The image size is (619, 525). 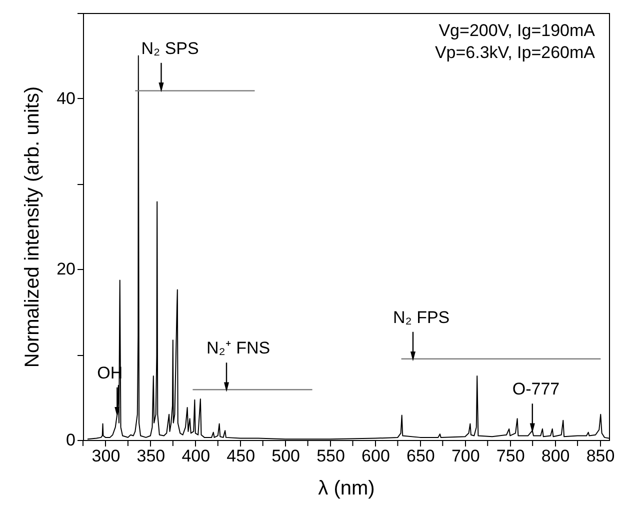 I want to click on y-tick-label: 0, so click(x=71, y=440).